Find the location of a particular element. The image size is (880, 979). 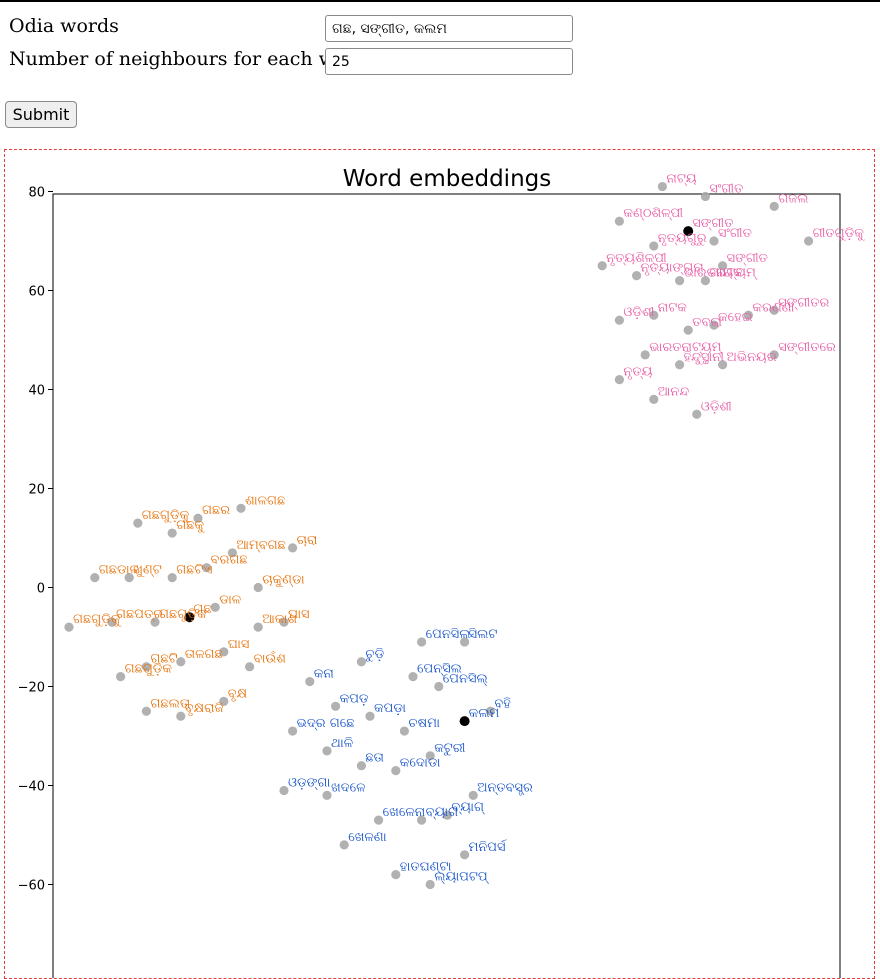

neighbours-input is located at coordinates (449, 61).